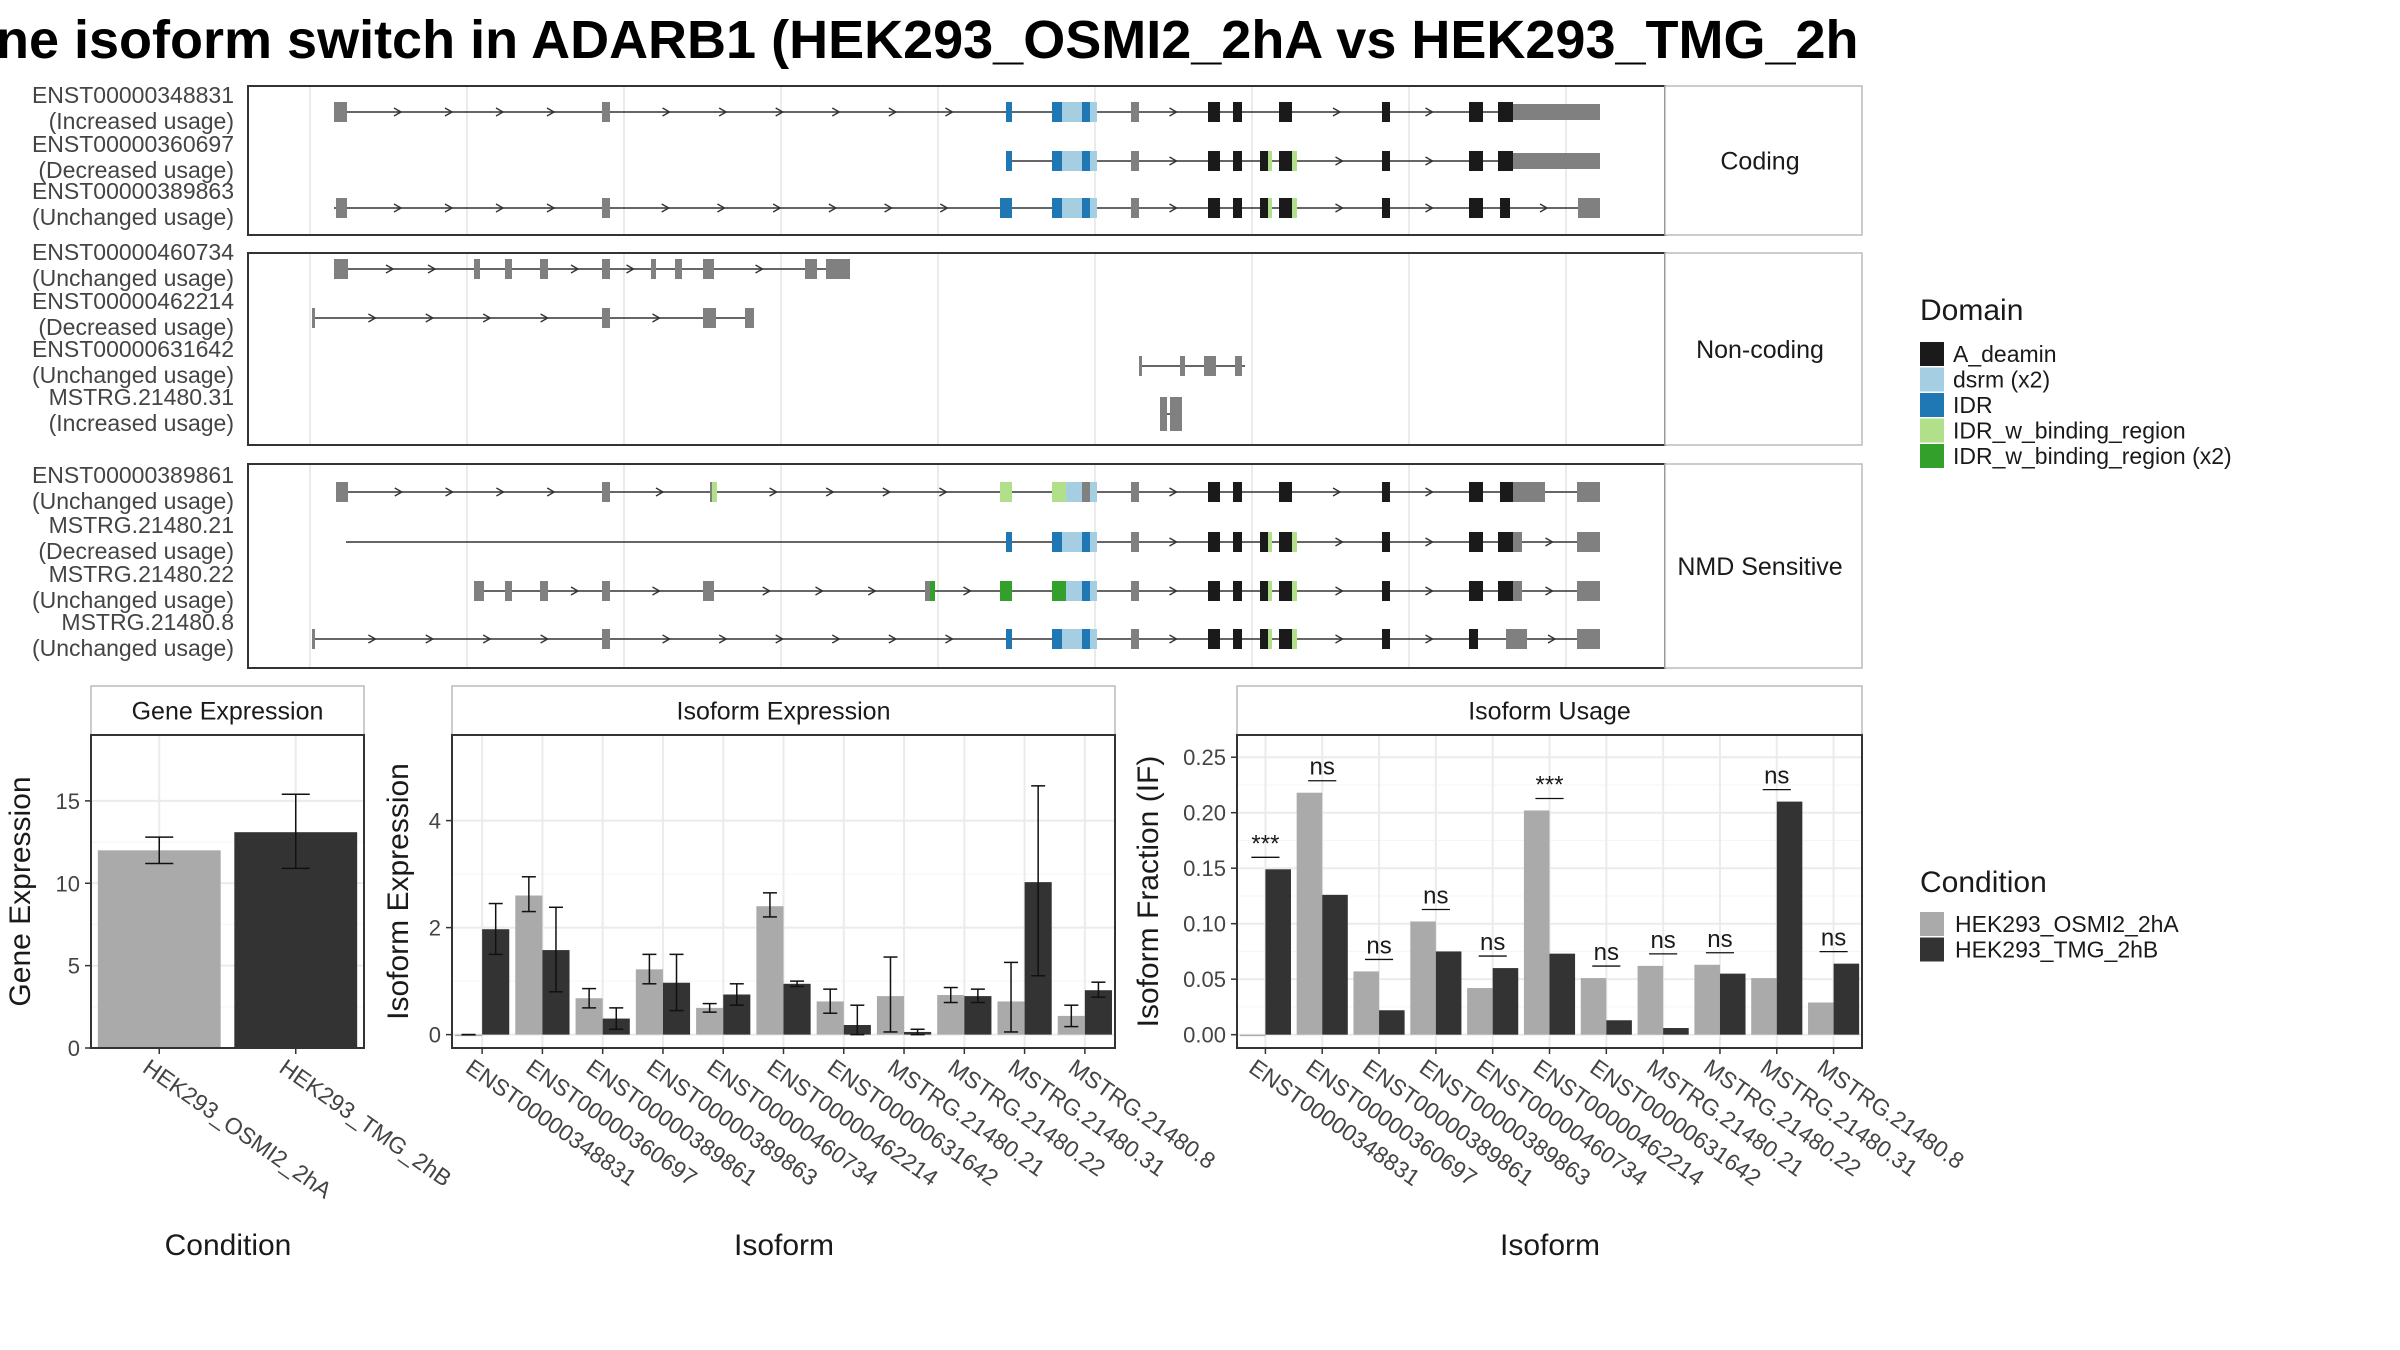 The height and width of the screenshot is (1350, 2400). What do you see at coordinates (1983, 882) in the screenshot?
I see `condition-legend-title: Condition` at bounding box center [1983, 882].